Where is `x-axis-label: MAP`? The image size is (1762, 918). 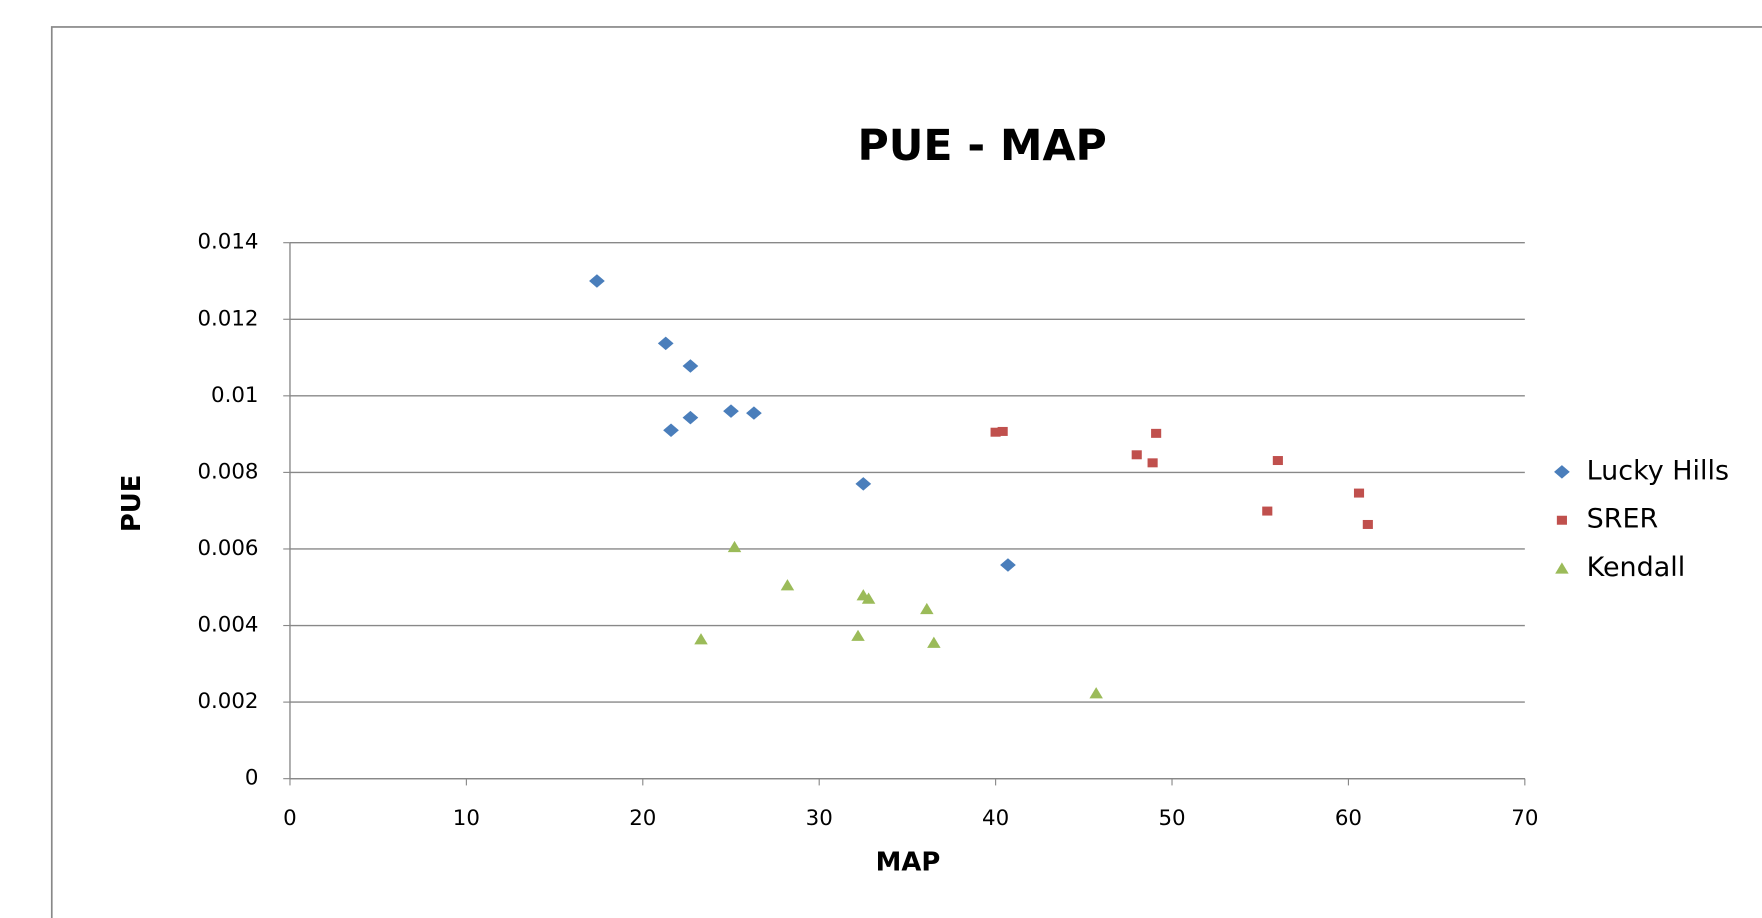 x-axis-label: MAP is located at coordinates (908, 862).